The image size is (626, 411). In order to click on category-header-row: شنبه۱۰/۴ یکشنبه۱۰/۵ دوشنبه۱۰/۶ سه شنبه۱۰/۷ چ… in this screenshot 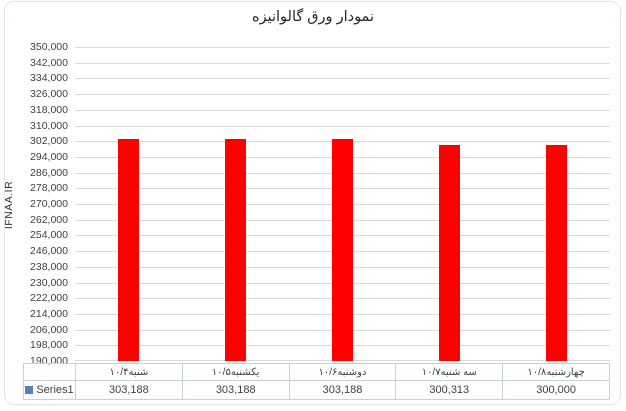, I will do `click(316, 372)`.